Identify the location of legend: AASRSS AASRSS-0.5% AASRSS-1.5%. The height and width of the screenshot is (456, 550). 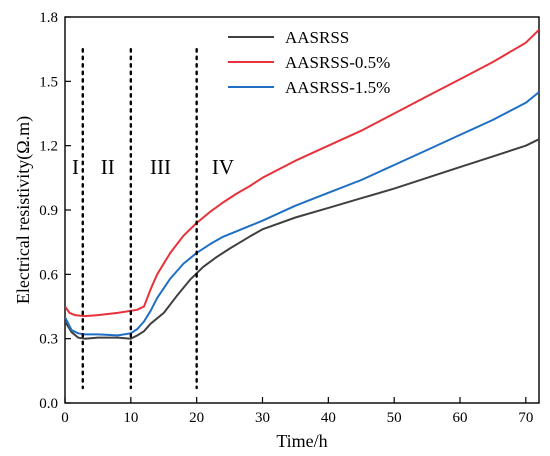
(309, 62).